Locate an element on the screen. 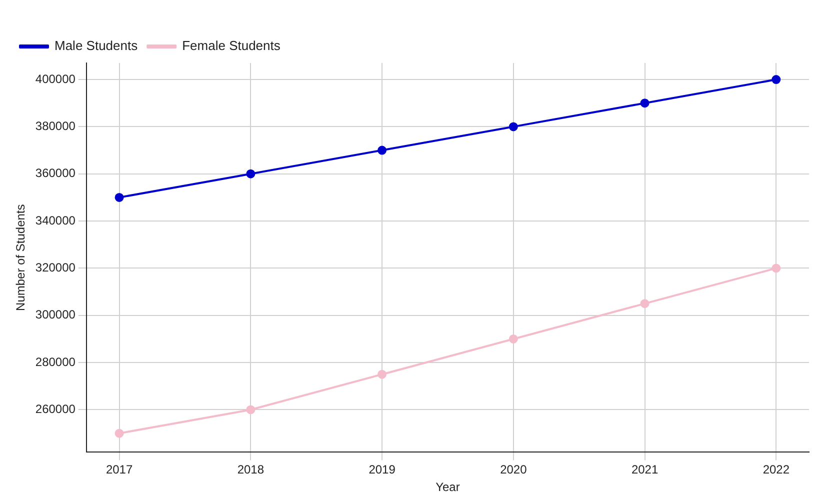 The height and width of the screenshot is (497, 815). x-tick-label: 2018 is located at coordinates (250, 469).